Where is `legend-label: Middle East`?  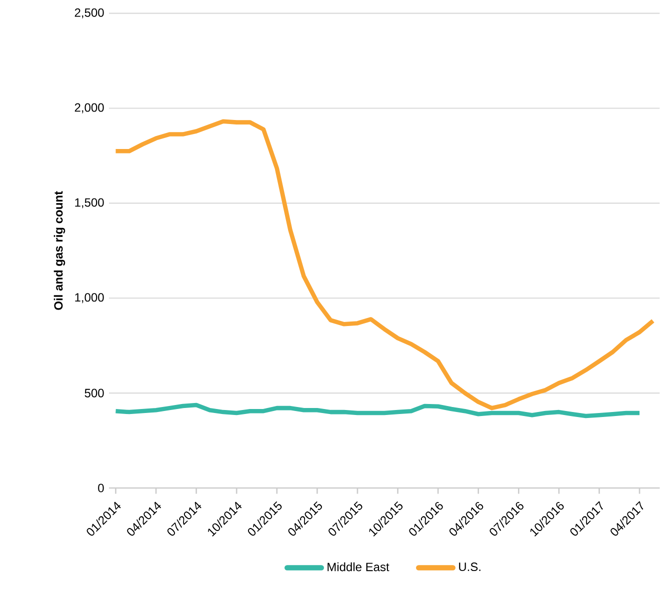
legend-label: Middle East is located at coordinates (359, 567).